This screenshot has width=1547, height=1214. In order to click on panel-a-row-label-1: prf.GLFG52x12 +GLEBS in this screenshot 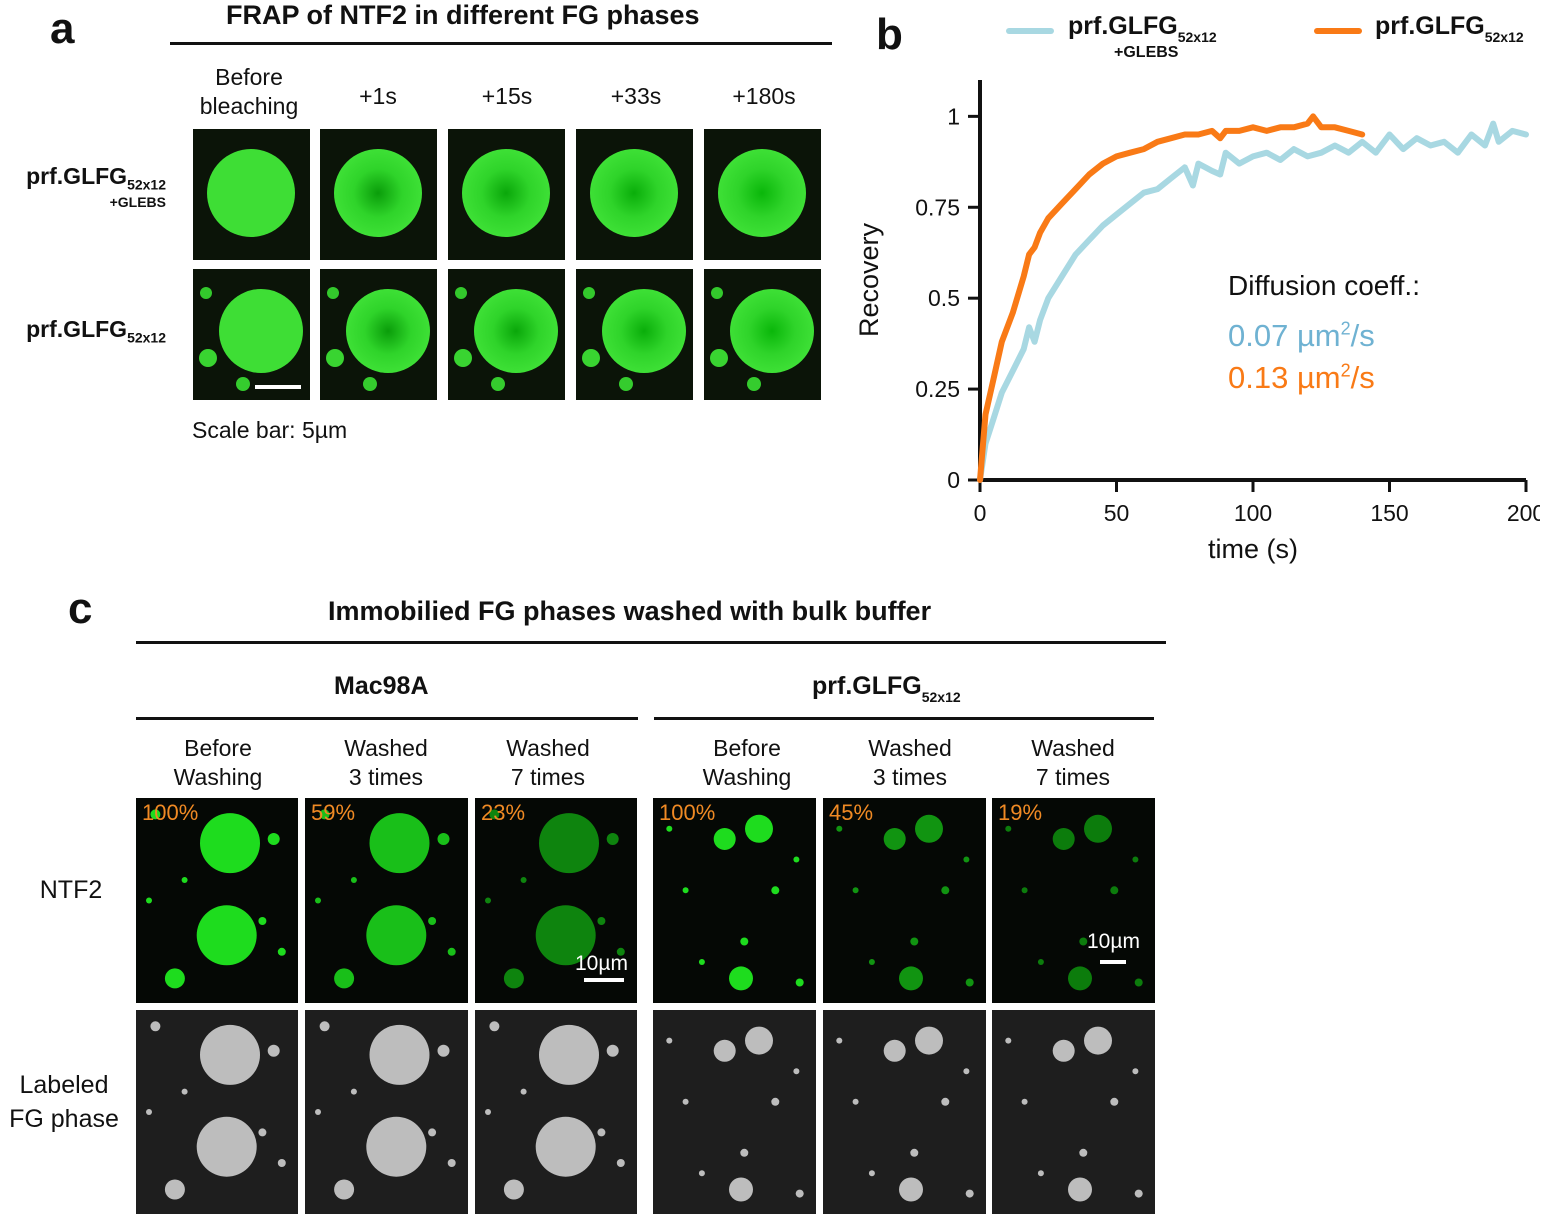, I will do `click(96, 186)`.